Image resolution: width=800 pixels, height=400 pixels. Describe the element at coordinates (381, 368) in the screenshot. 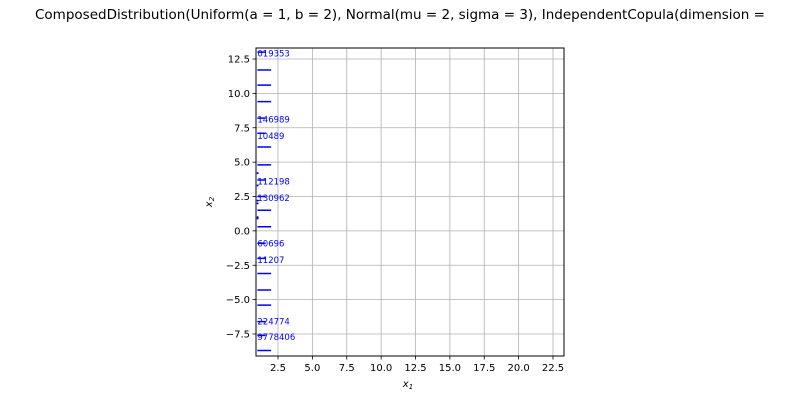

I see `x-tick-label: 10.0` at that location.